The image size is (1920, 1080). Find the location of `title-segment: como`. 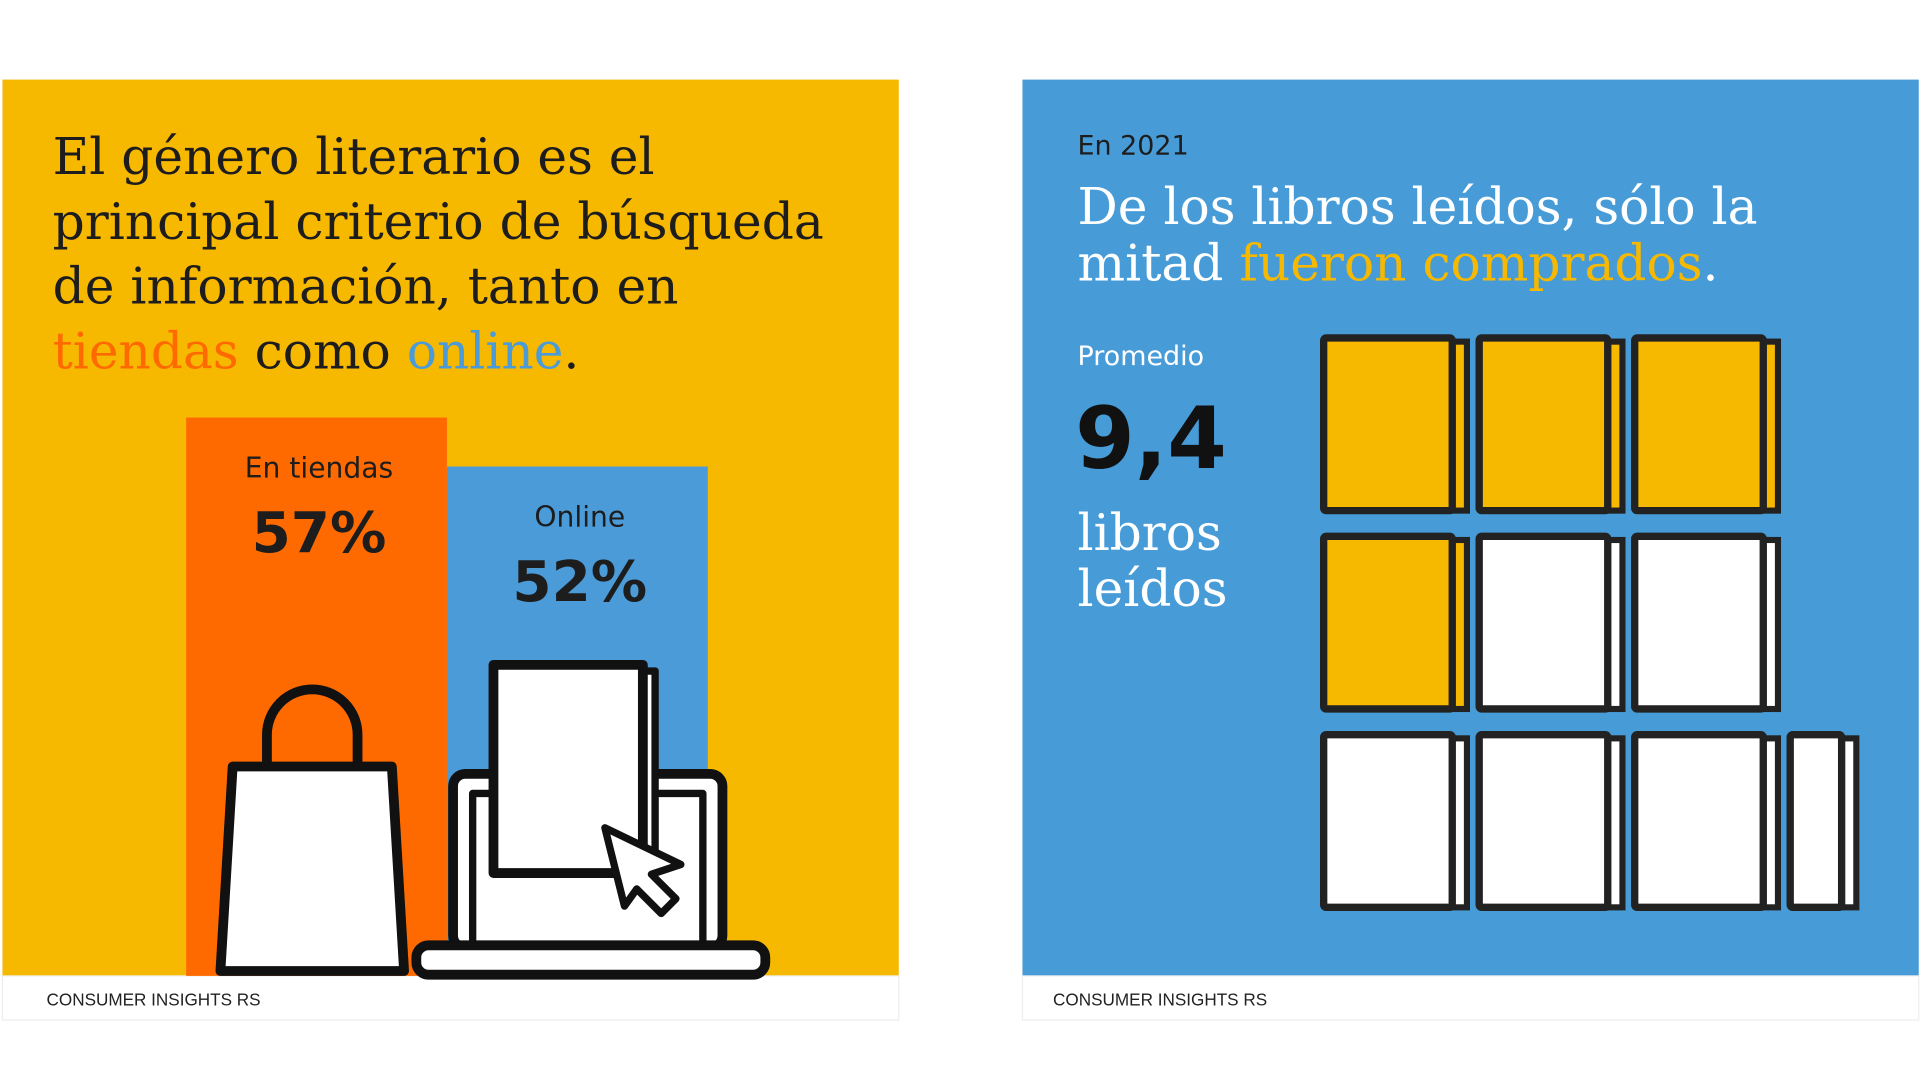

title-segment: como is located at coordinates (323, 351).